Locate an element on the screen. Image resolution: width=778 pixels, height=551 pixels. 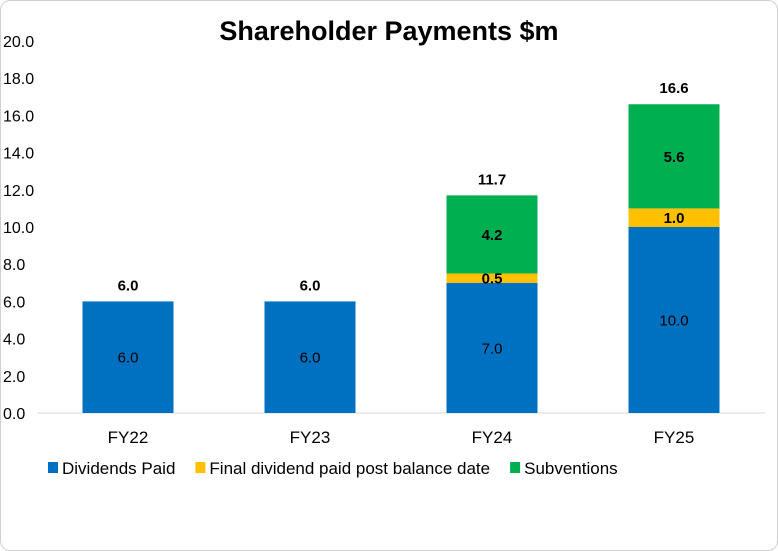
y-tick-label: 4.0 is located at coordinates (14, 340).